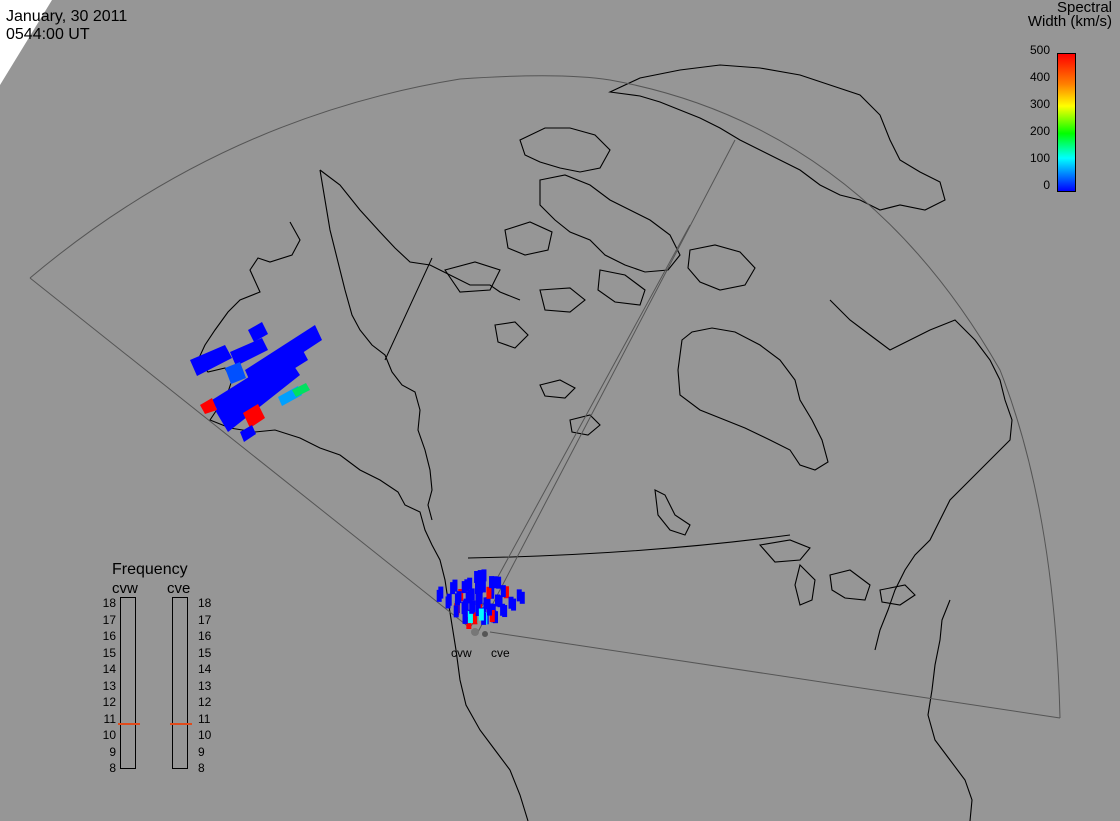 The width and height of the screenshot is (1120, 821). I want to click on frequency-tick-cvw-8: 8, so click(112, 768).